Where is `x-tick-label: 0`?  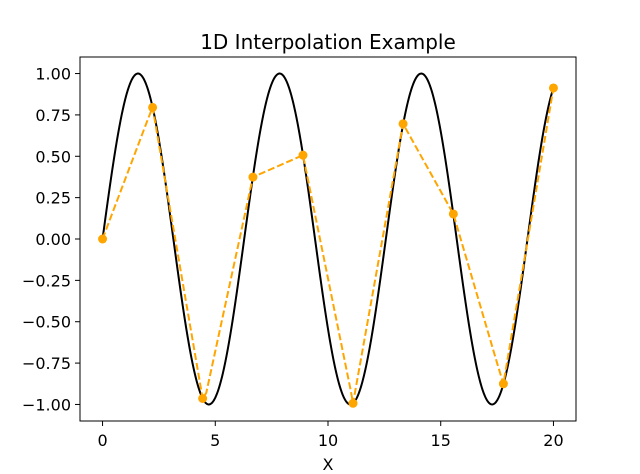
x-tick-label: 0 is located at coordinates (102, 440).